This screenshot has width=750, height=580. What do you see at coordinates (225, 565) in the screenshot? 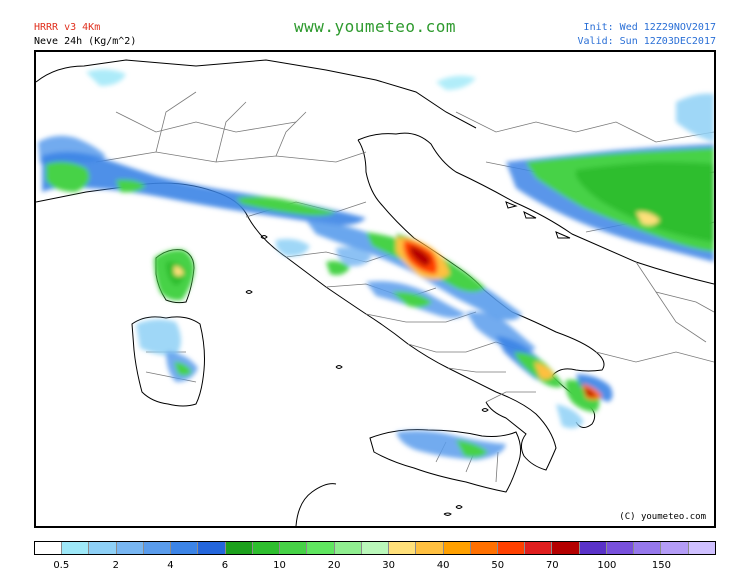
I see `legend-tick-label: 6` at bounding box center [225, 565].